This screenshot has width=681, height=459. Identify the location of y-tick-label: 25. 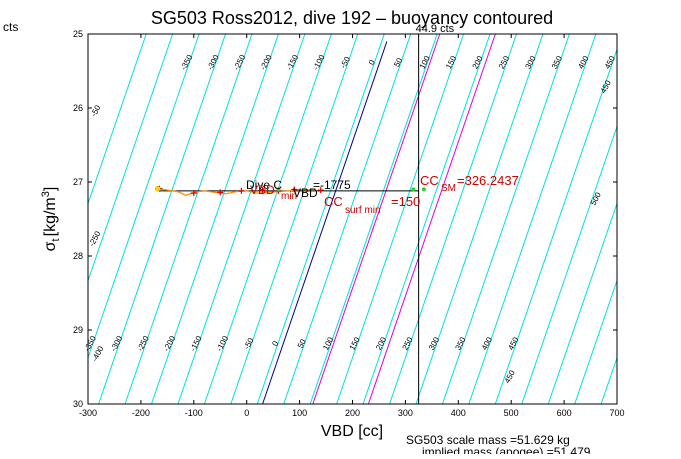
(78, 34).